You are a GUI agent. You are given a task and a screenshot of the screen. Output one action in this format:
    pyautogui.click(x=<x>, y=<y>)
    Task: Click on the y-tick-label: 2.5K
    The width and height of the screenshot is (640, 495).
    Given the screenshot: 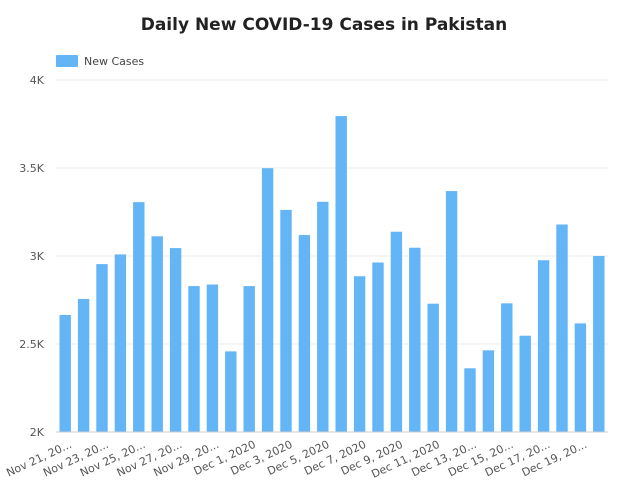 What is the action you would take?
    pyautogui.click(x=31, y=344)
    